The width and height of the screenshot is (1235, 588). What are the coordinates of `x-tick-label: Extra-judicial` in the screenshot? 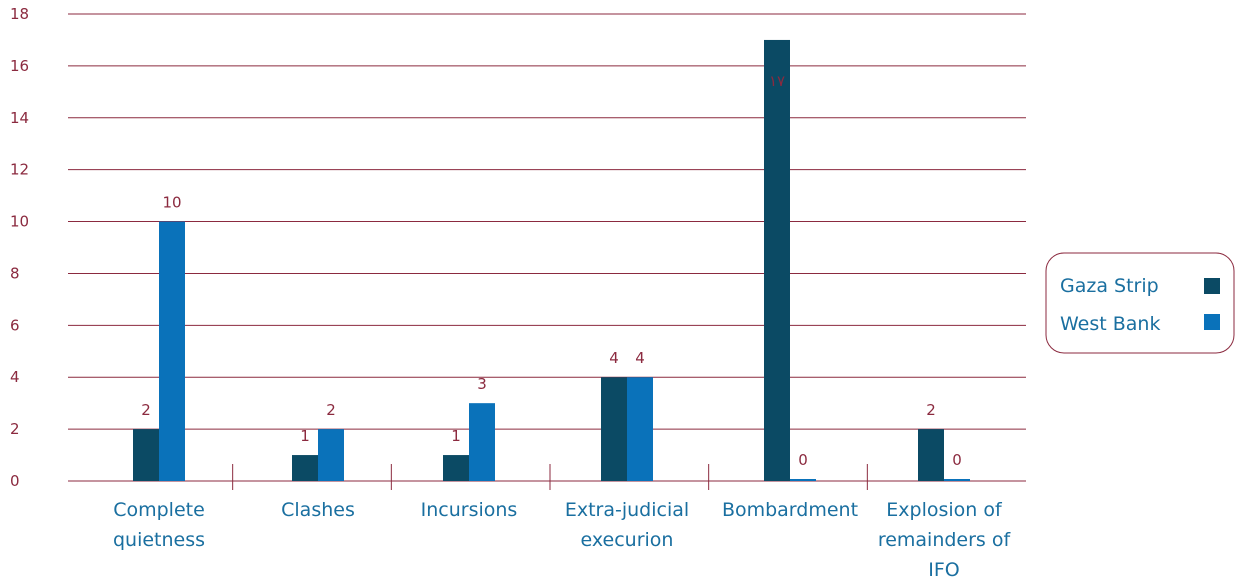 It's located at (627, 510).